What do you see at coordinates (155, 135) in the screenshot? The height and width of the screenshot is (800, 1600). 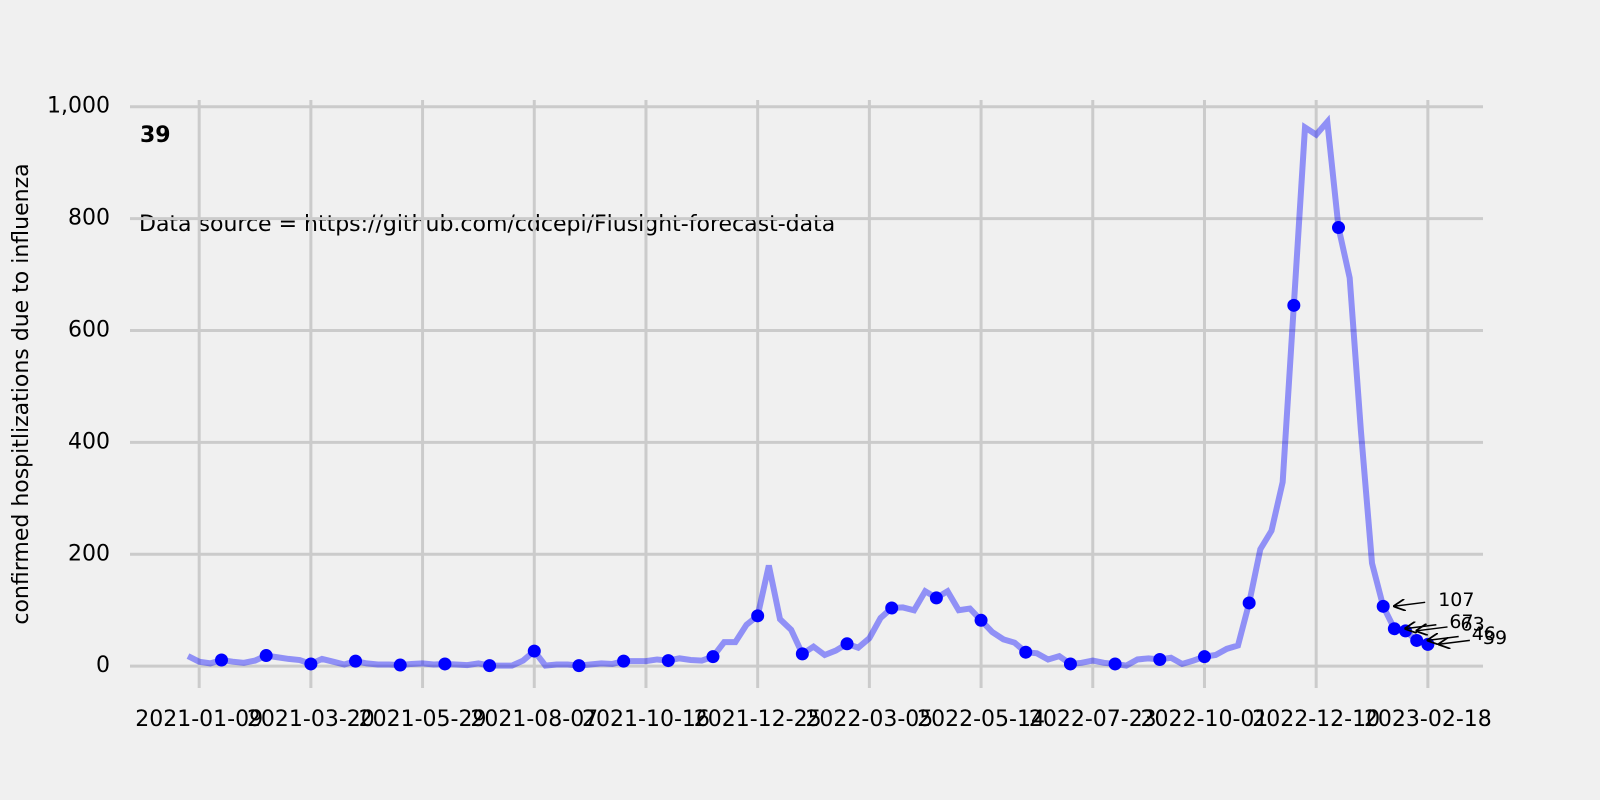 I see `headline: 39` at bounding box center [155, 135].